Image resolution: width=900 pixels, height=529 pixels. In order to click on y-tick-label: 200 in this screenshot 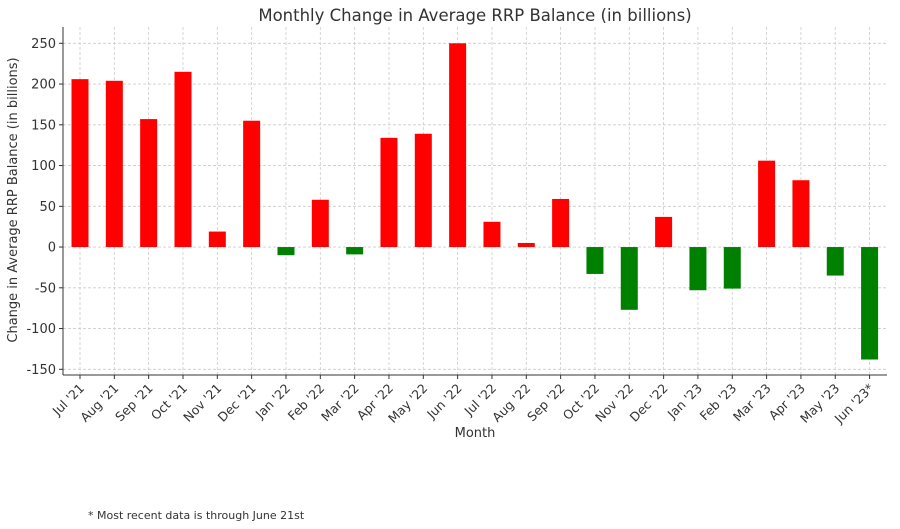, I will do `click(43, 85)`.